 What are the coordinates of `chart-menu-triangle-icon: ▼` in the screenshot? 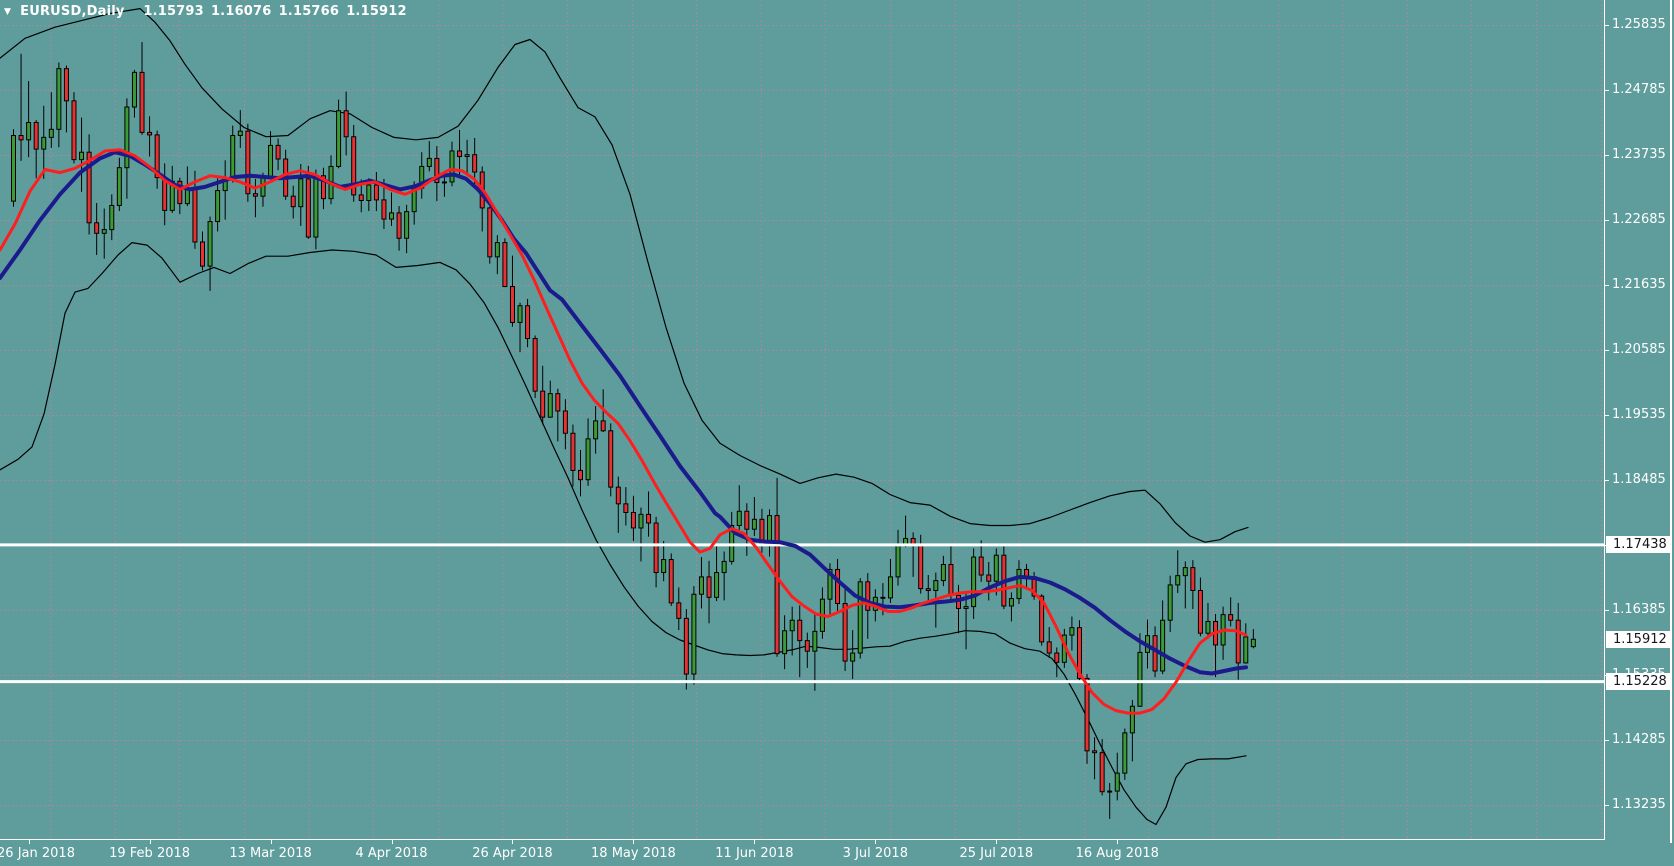 It's located at (8, 11).